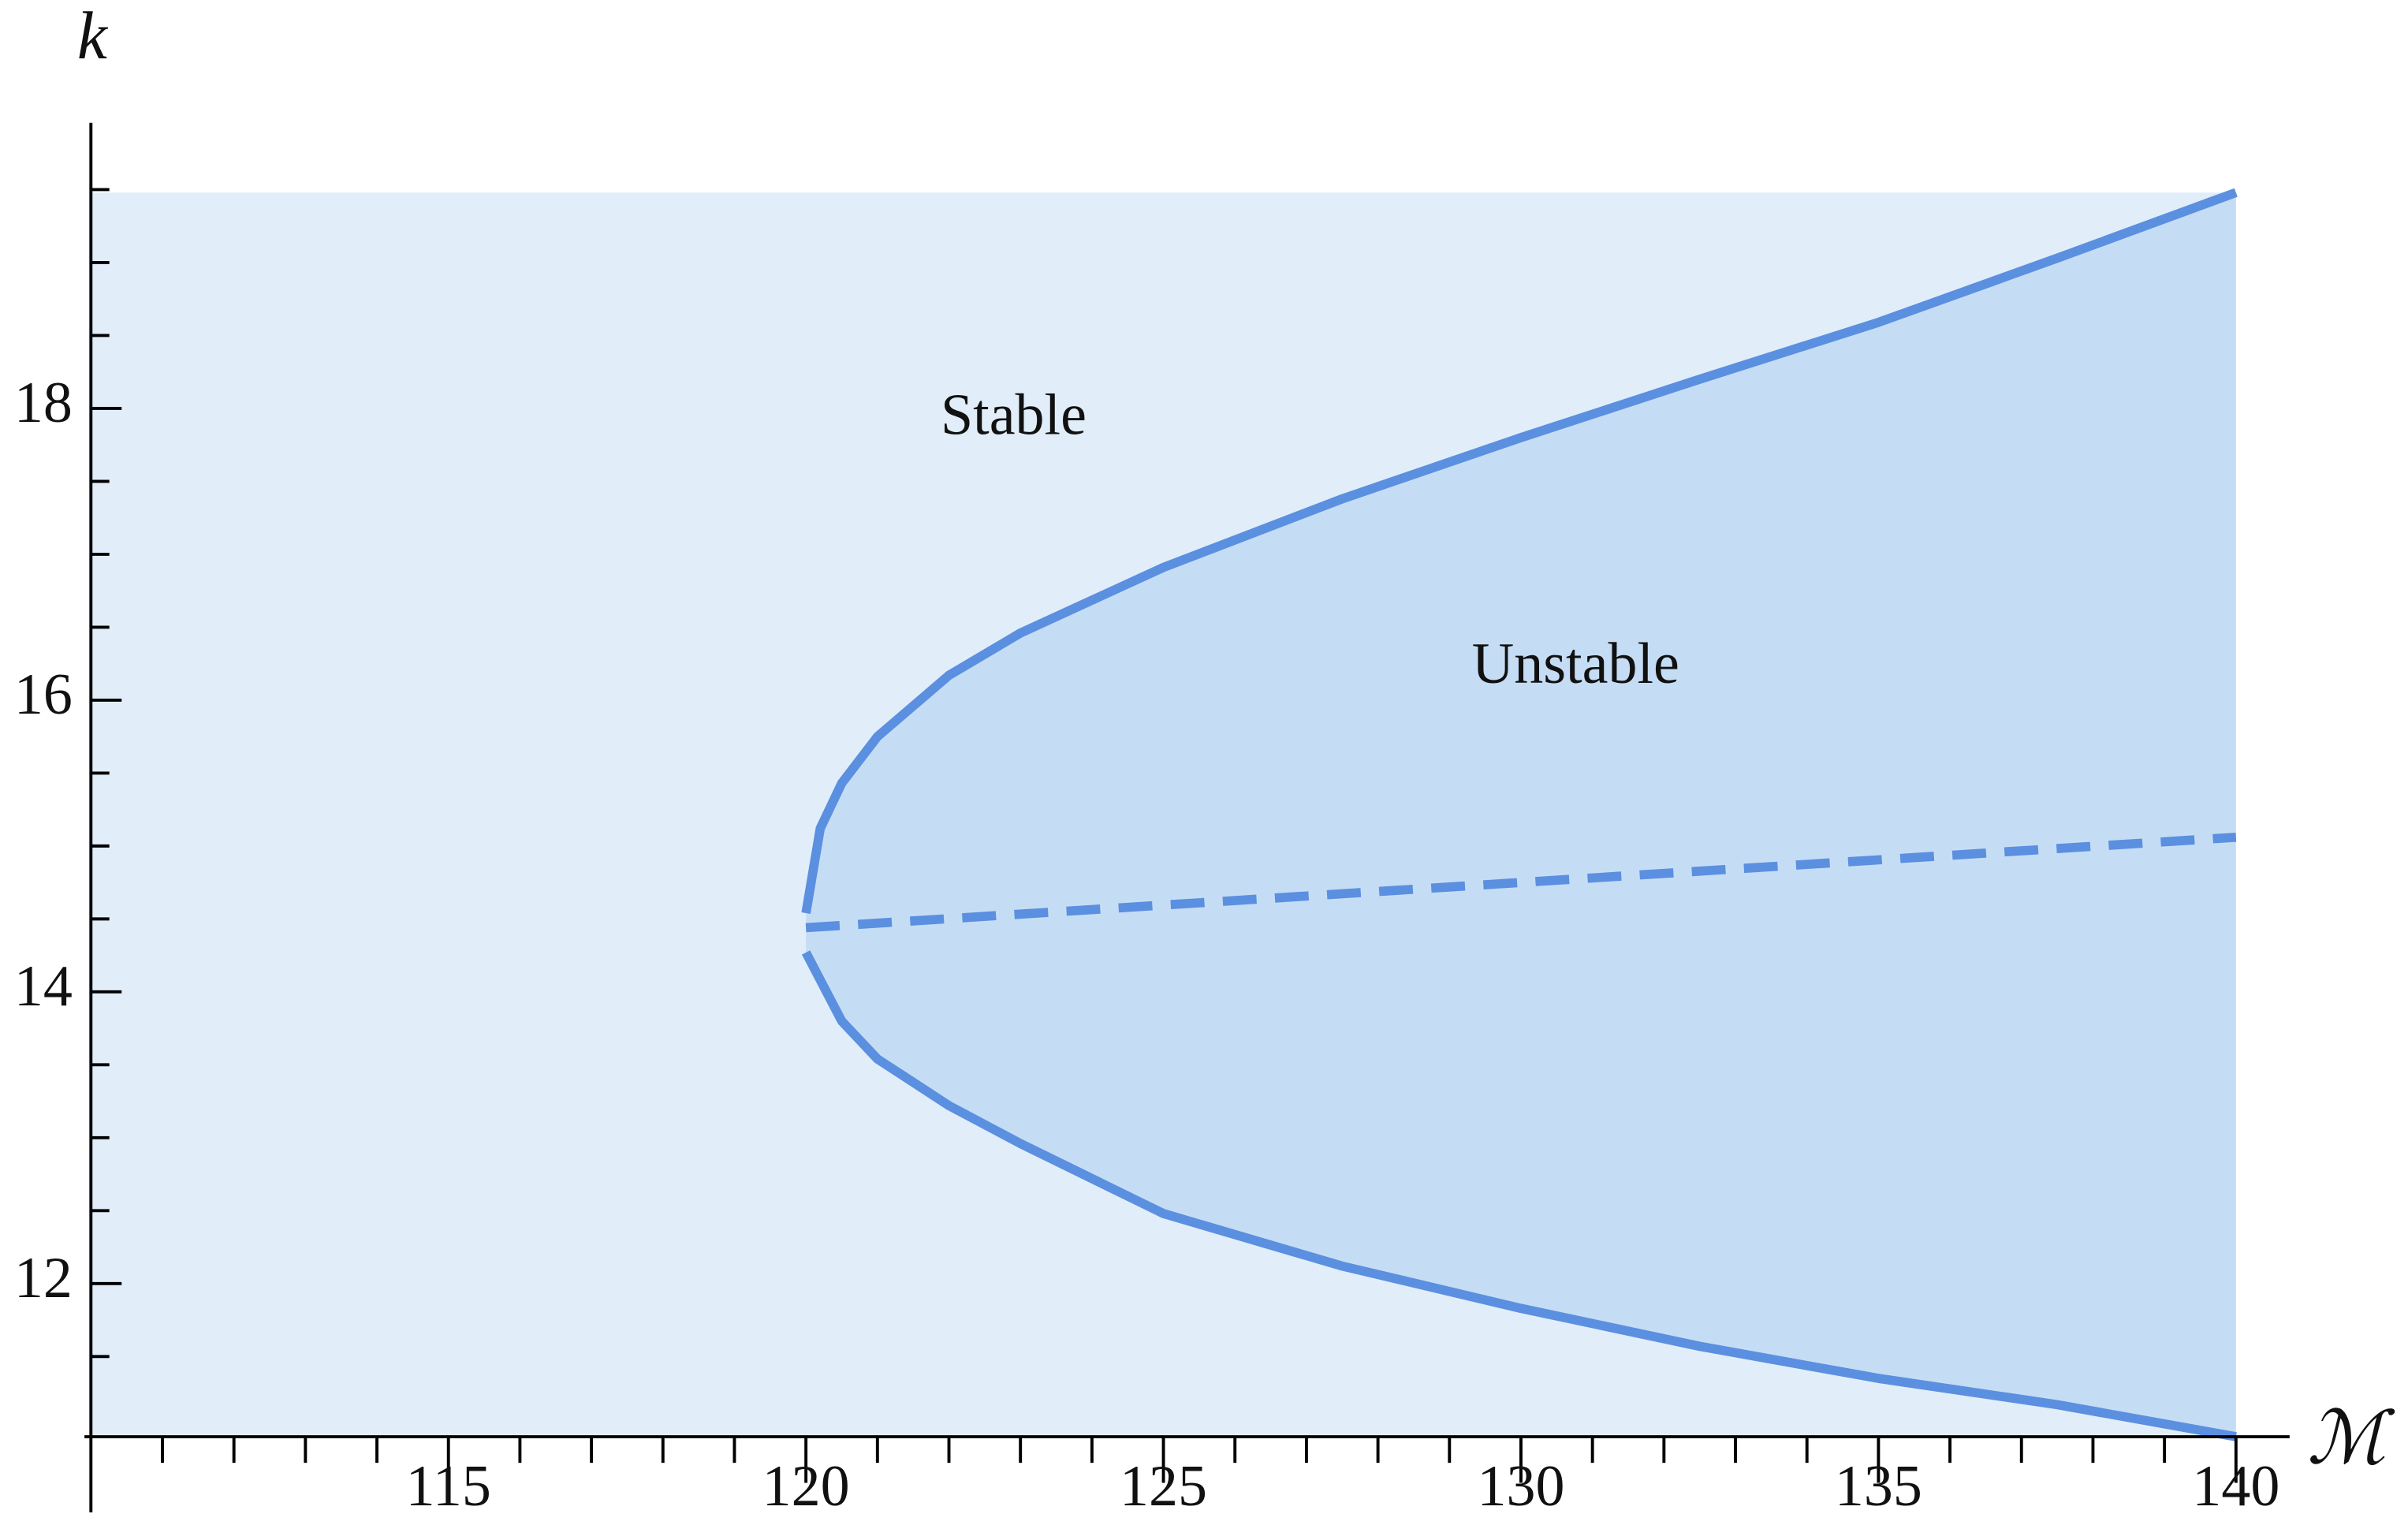 The height and width of the screenshot is (1540, 2408). Describe the element at coordinates (1163, 1486) in the screenshot. I see `x-tick-label: 125` at that location.